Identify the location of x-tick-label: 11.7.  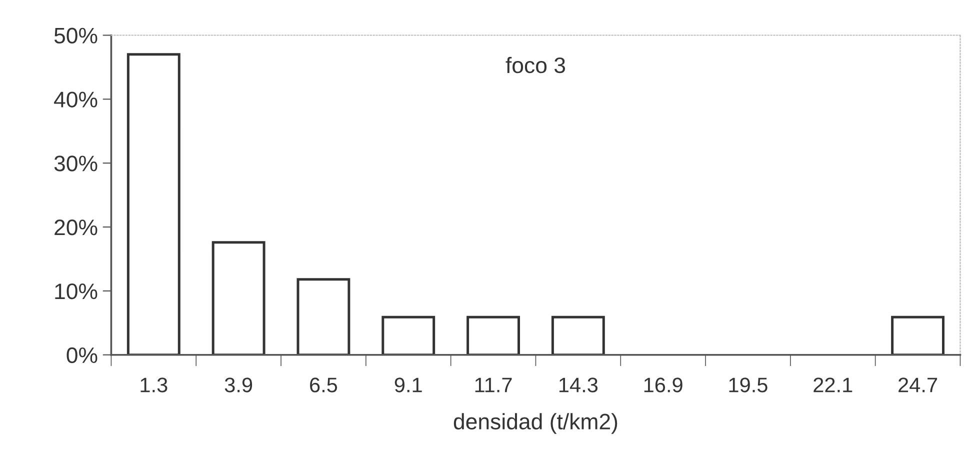
(493, 385).